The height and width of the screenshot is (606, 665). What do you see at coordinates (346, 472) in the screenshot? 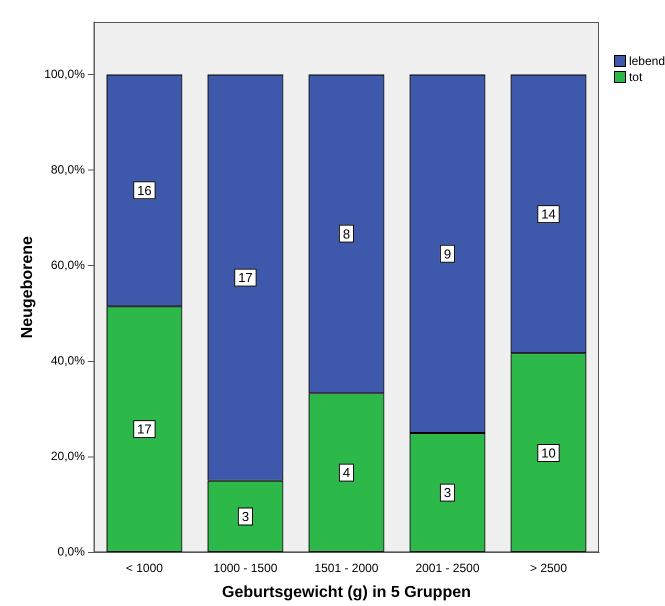
I see `annotation: 4` at bounding box center [346, 472].